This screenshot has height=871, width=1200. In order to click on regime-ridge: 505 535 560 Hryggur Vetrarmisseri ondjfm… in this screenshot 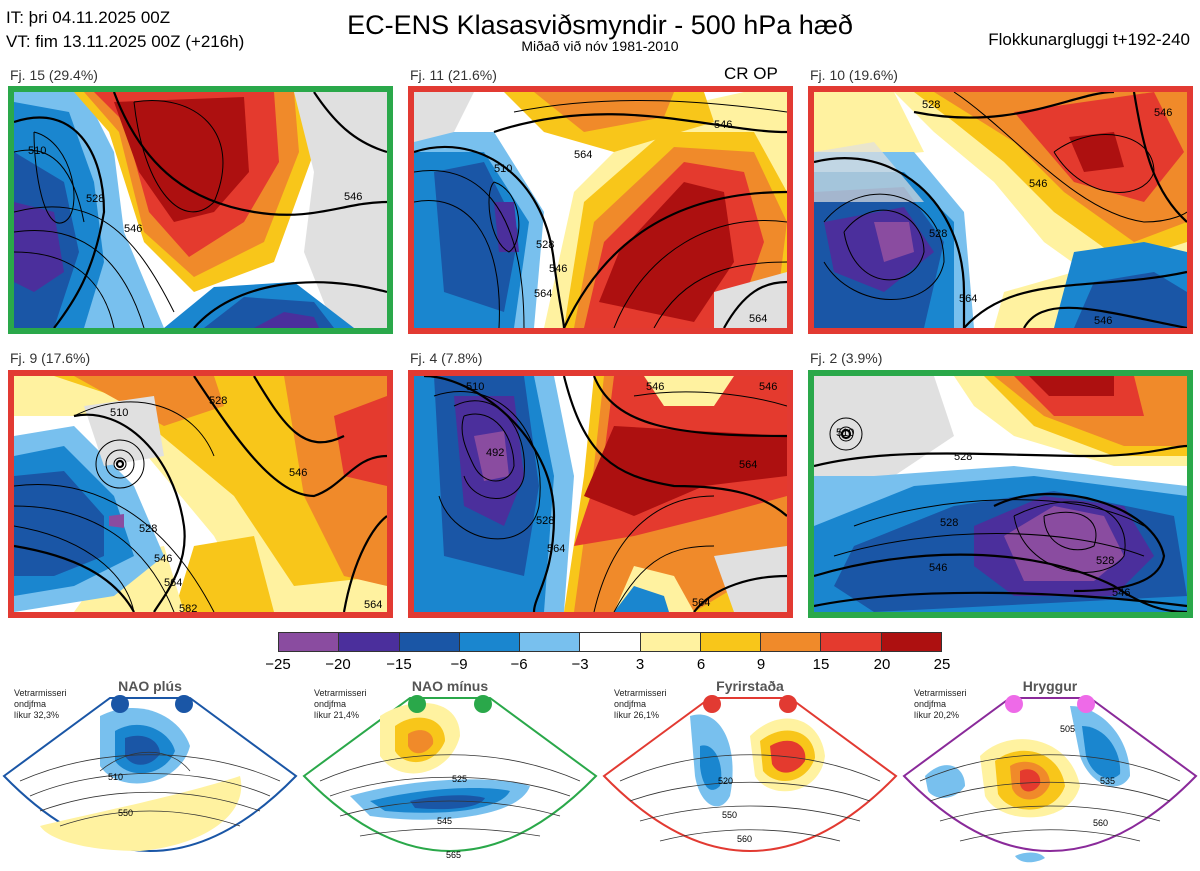, I will do `click(1050, 773)`.